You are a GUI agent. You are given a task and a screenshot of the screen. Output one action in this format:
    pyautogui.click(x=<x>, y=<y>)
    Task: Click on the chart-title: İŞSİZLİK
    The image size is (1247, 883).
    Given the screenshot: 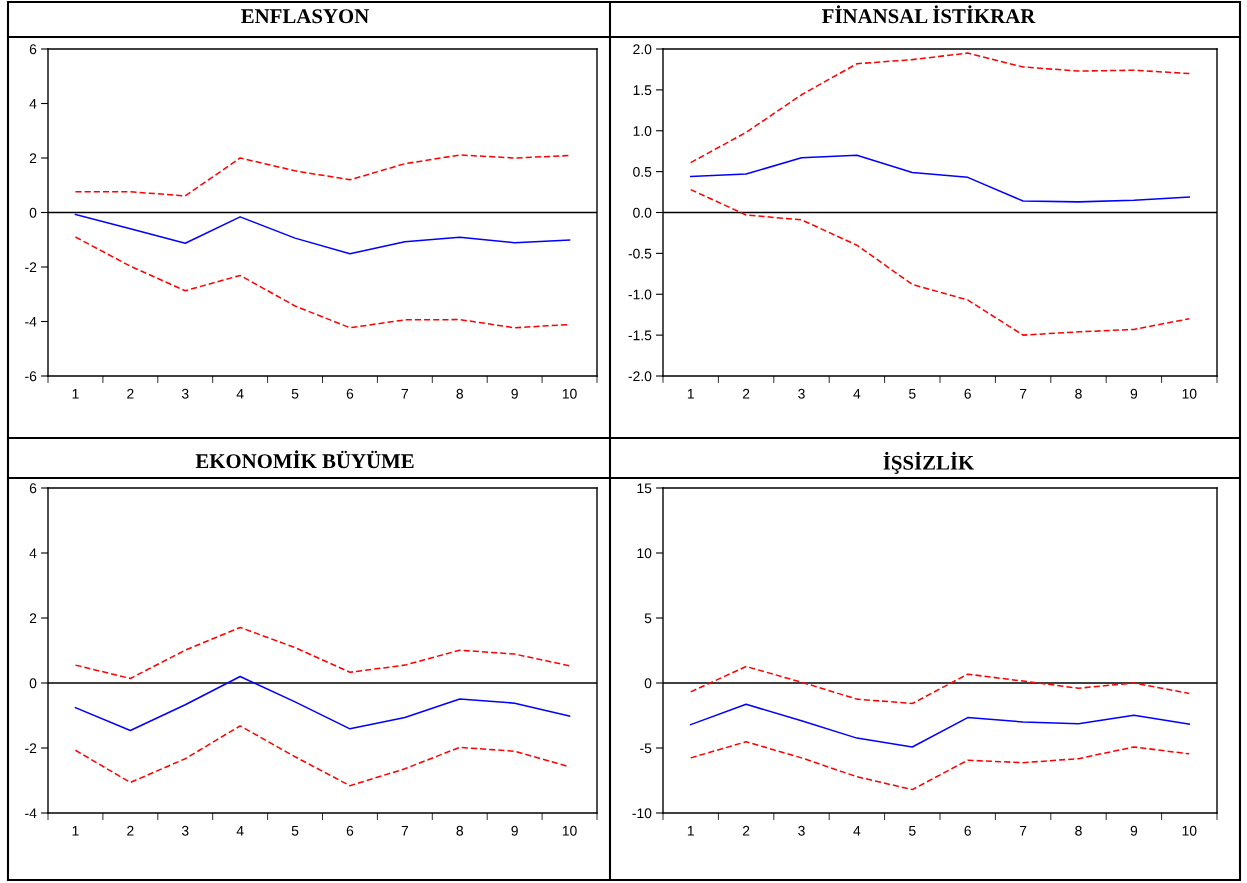 What is the action you would take?
    pyautogui.click(x=929, y=462)
    